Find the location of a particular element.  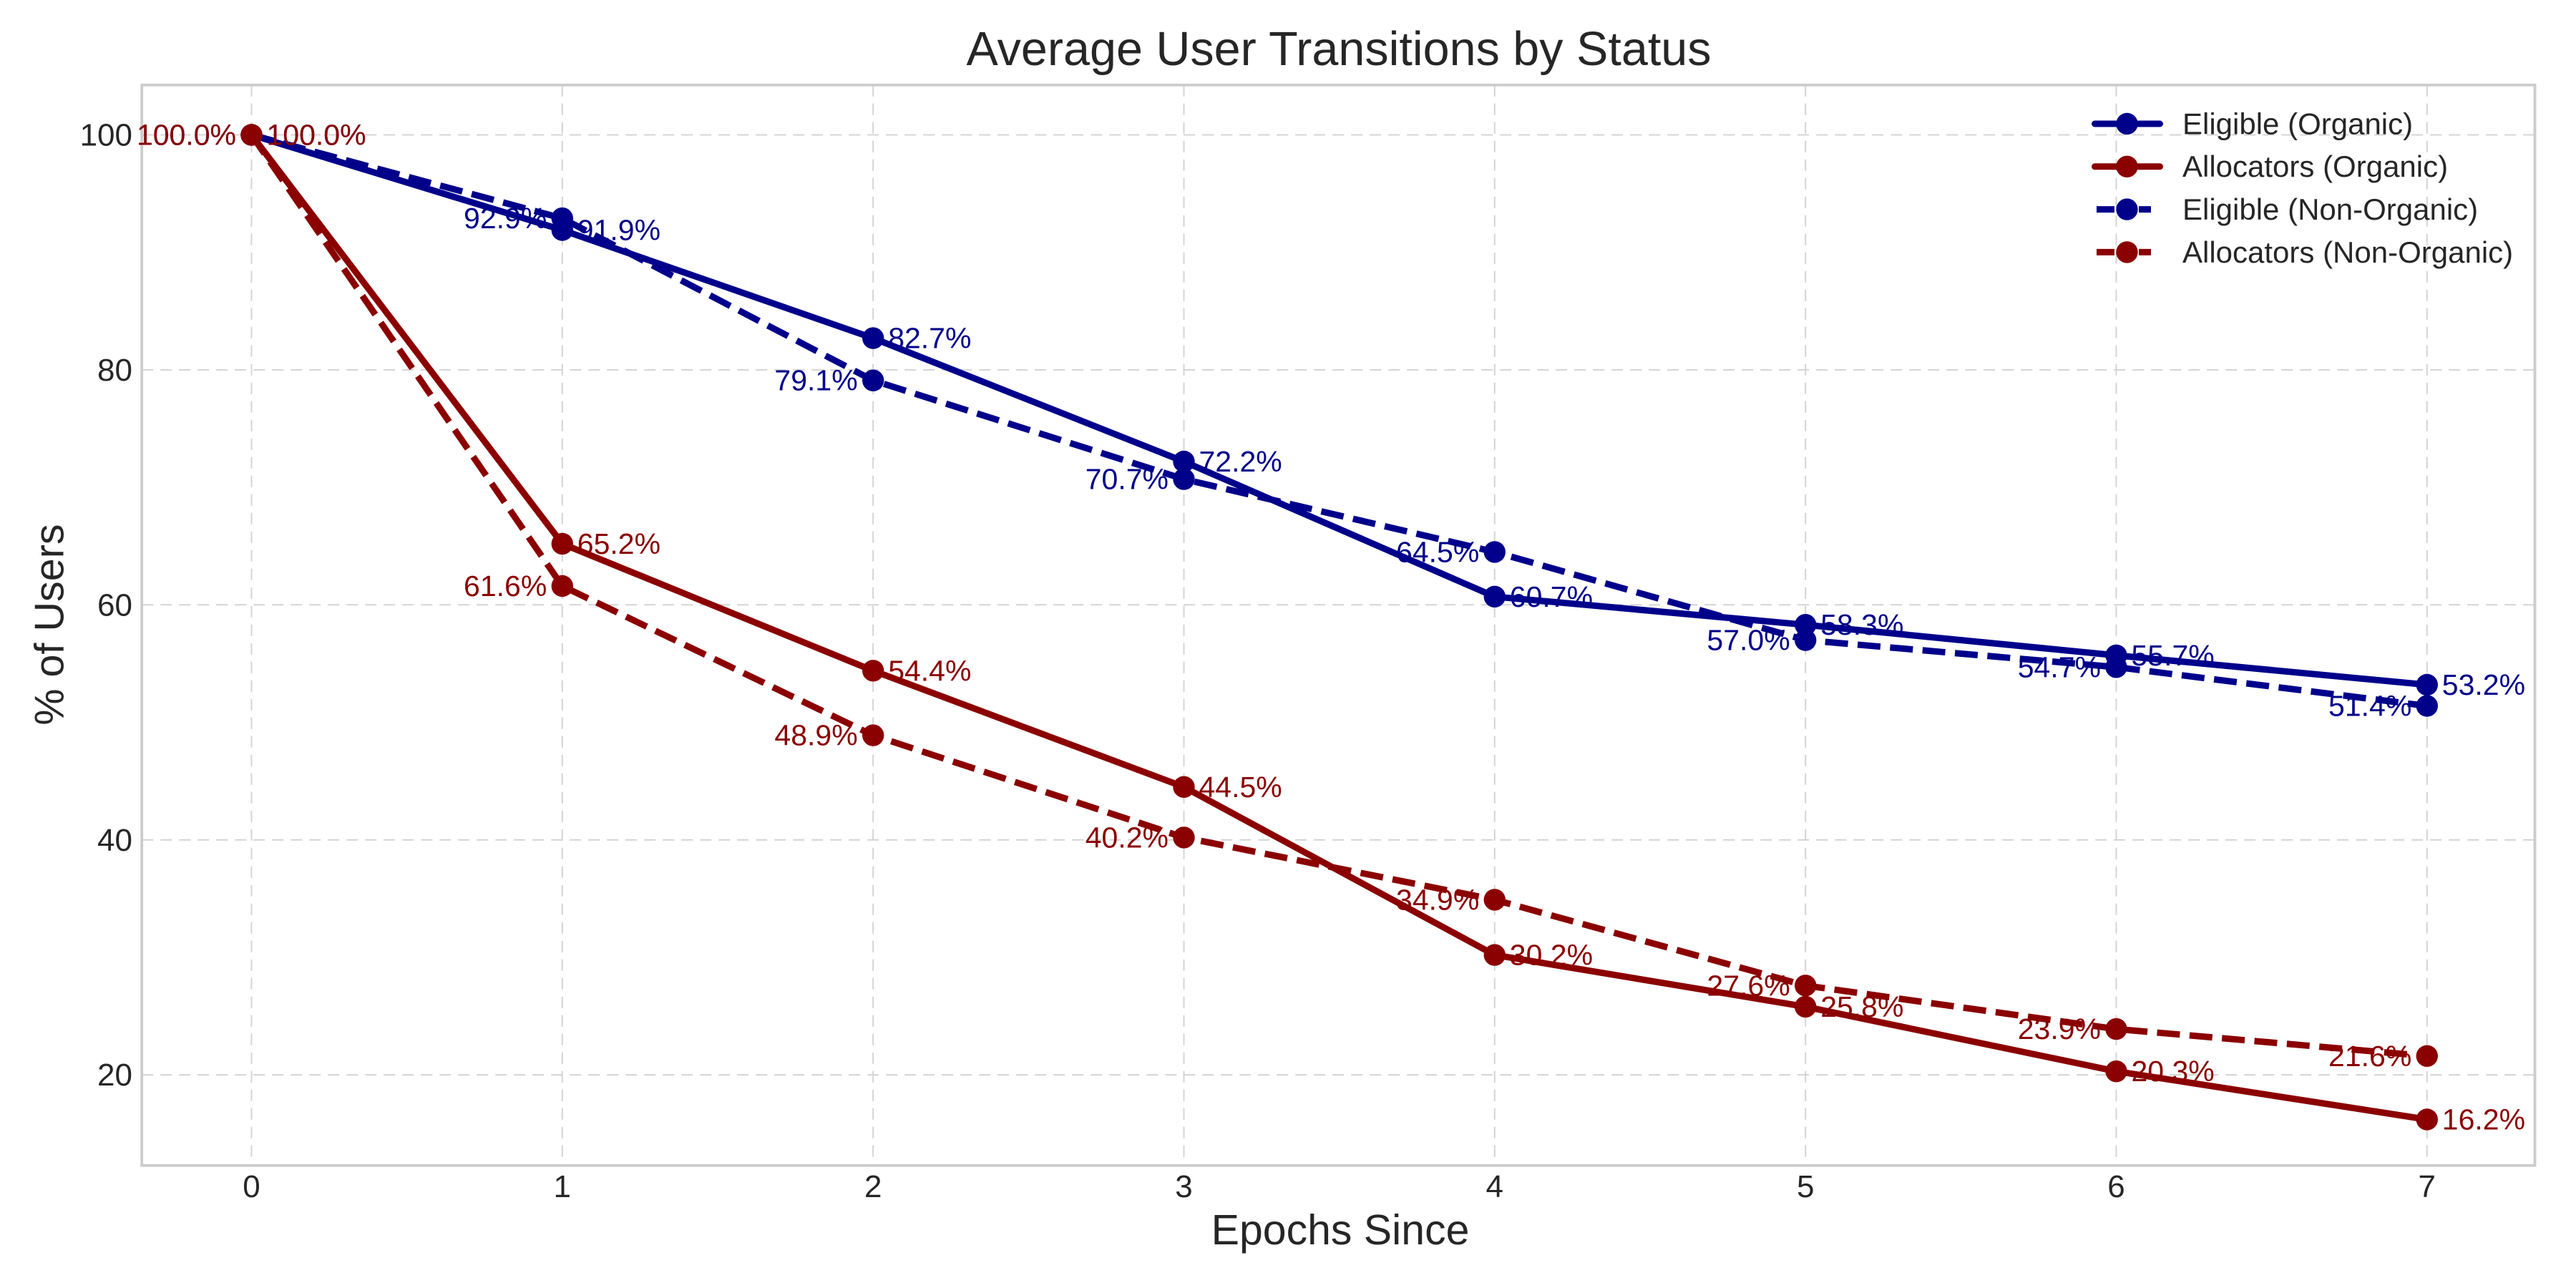

svg-text: 55.7% is located at coordinates (2173, 655).